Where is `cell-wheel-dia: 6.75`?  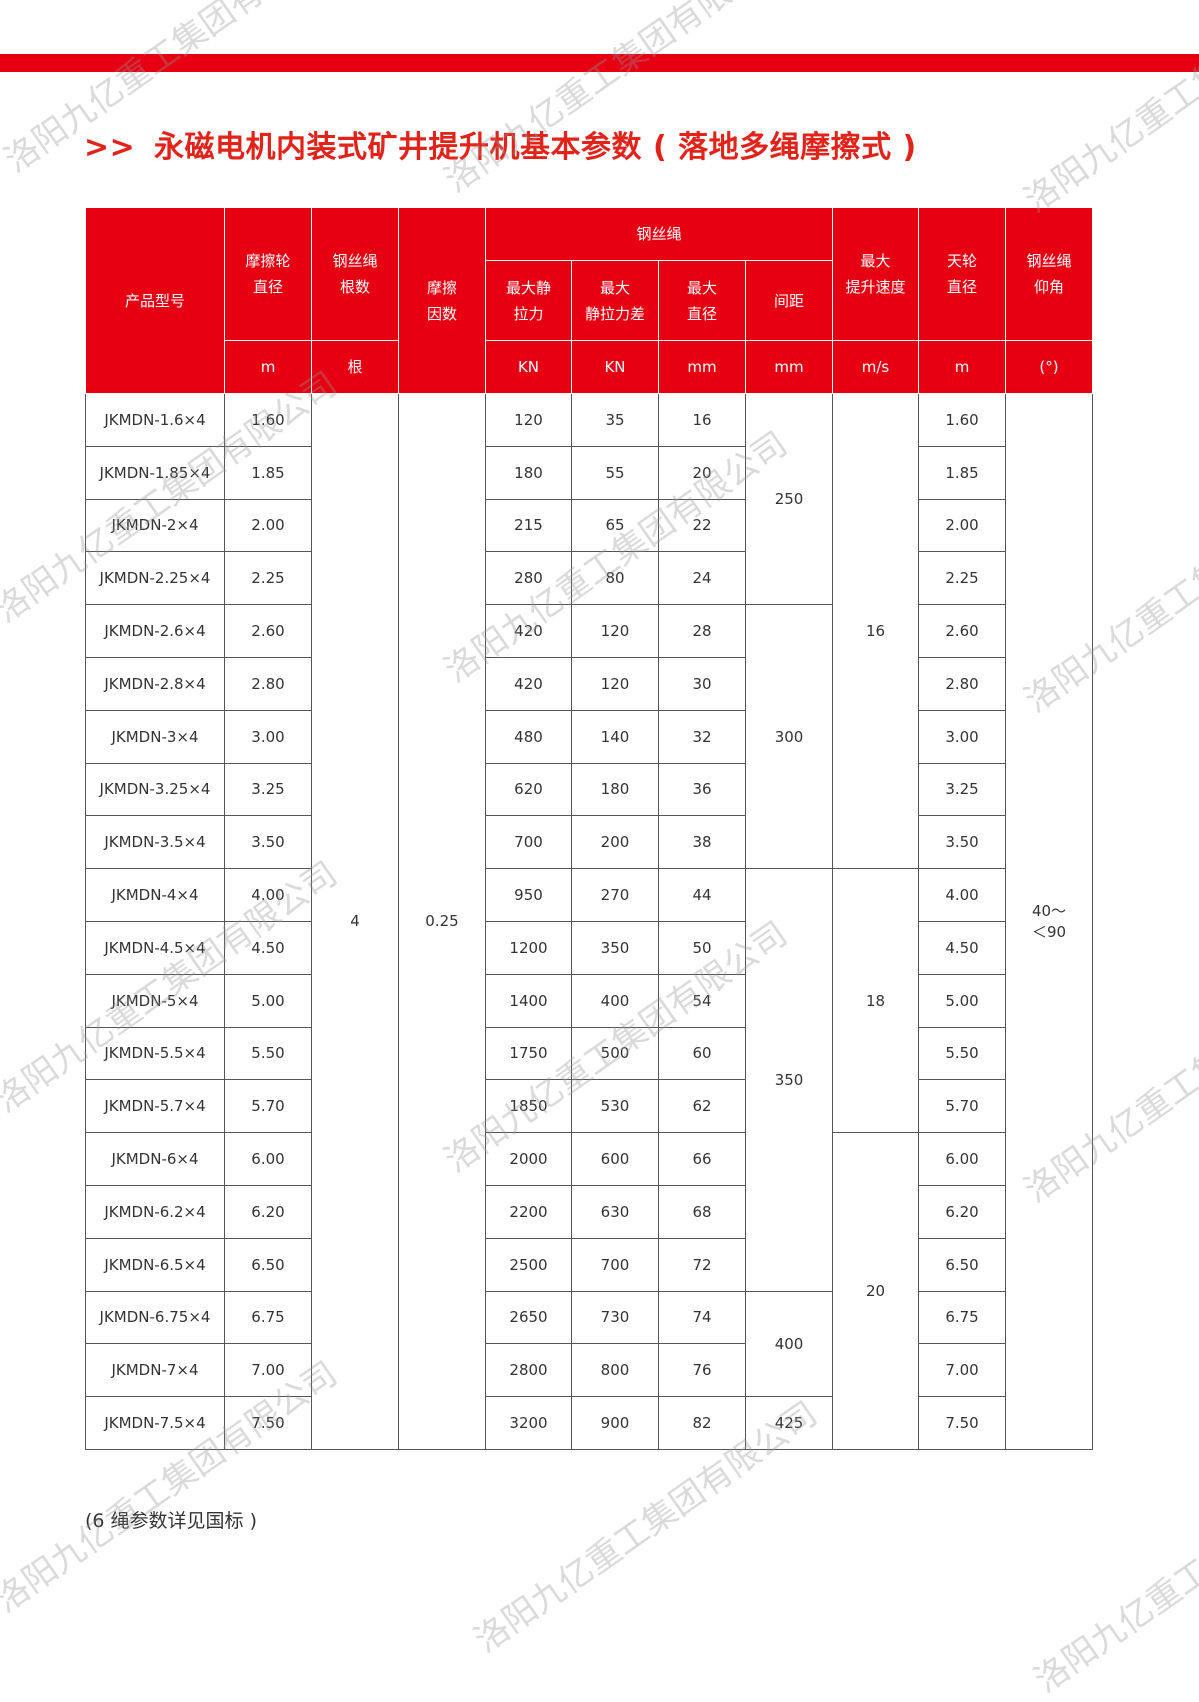 cell-wheel-dia: 6.75 is located at coordinates (268, 1317).